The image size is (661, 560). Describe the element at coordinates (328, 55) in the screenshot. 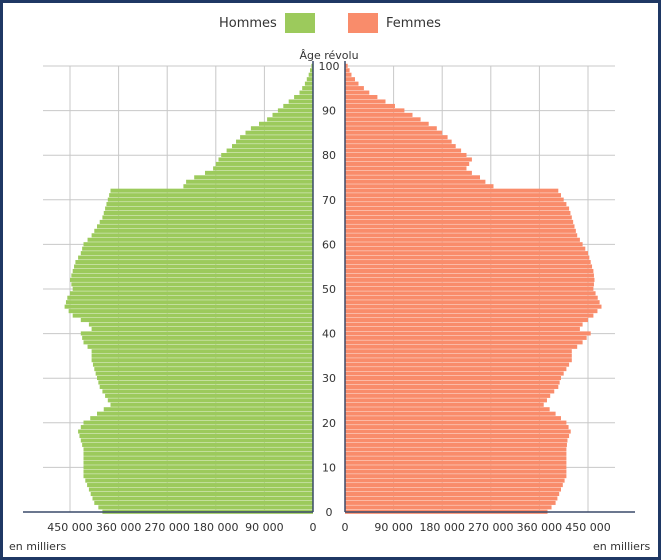

I see `center-axis-label: Âge révolu` at that location.